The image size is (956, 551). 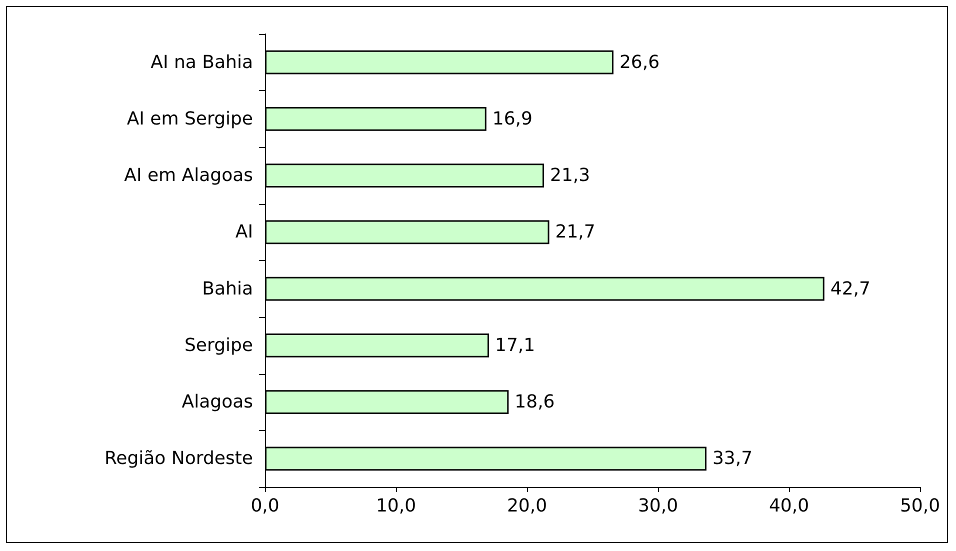 I want to click on data-label: 17,1, so click(x=515, y=345).